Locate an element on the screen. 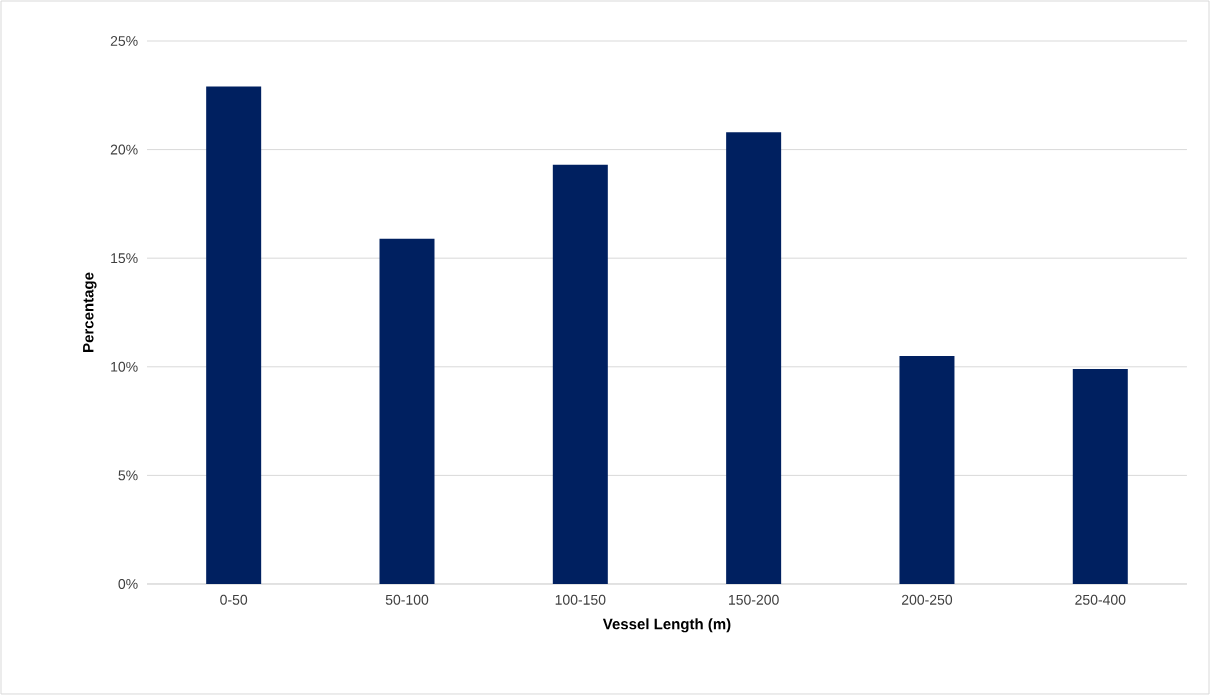 The height and width of the screenshot is (695, 1210). x-tick-label: 100-150 is located at coordinates (580, 599).